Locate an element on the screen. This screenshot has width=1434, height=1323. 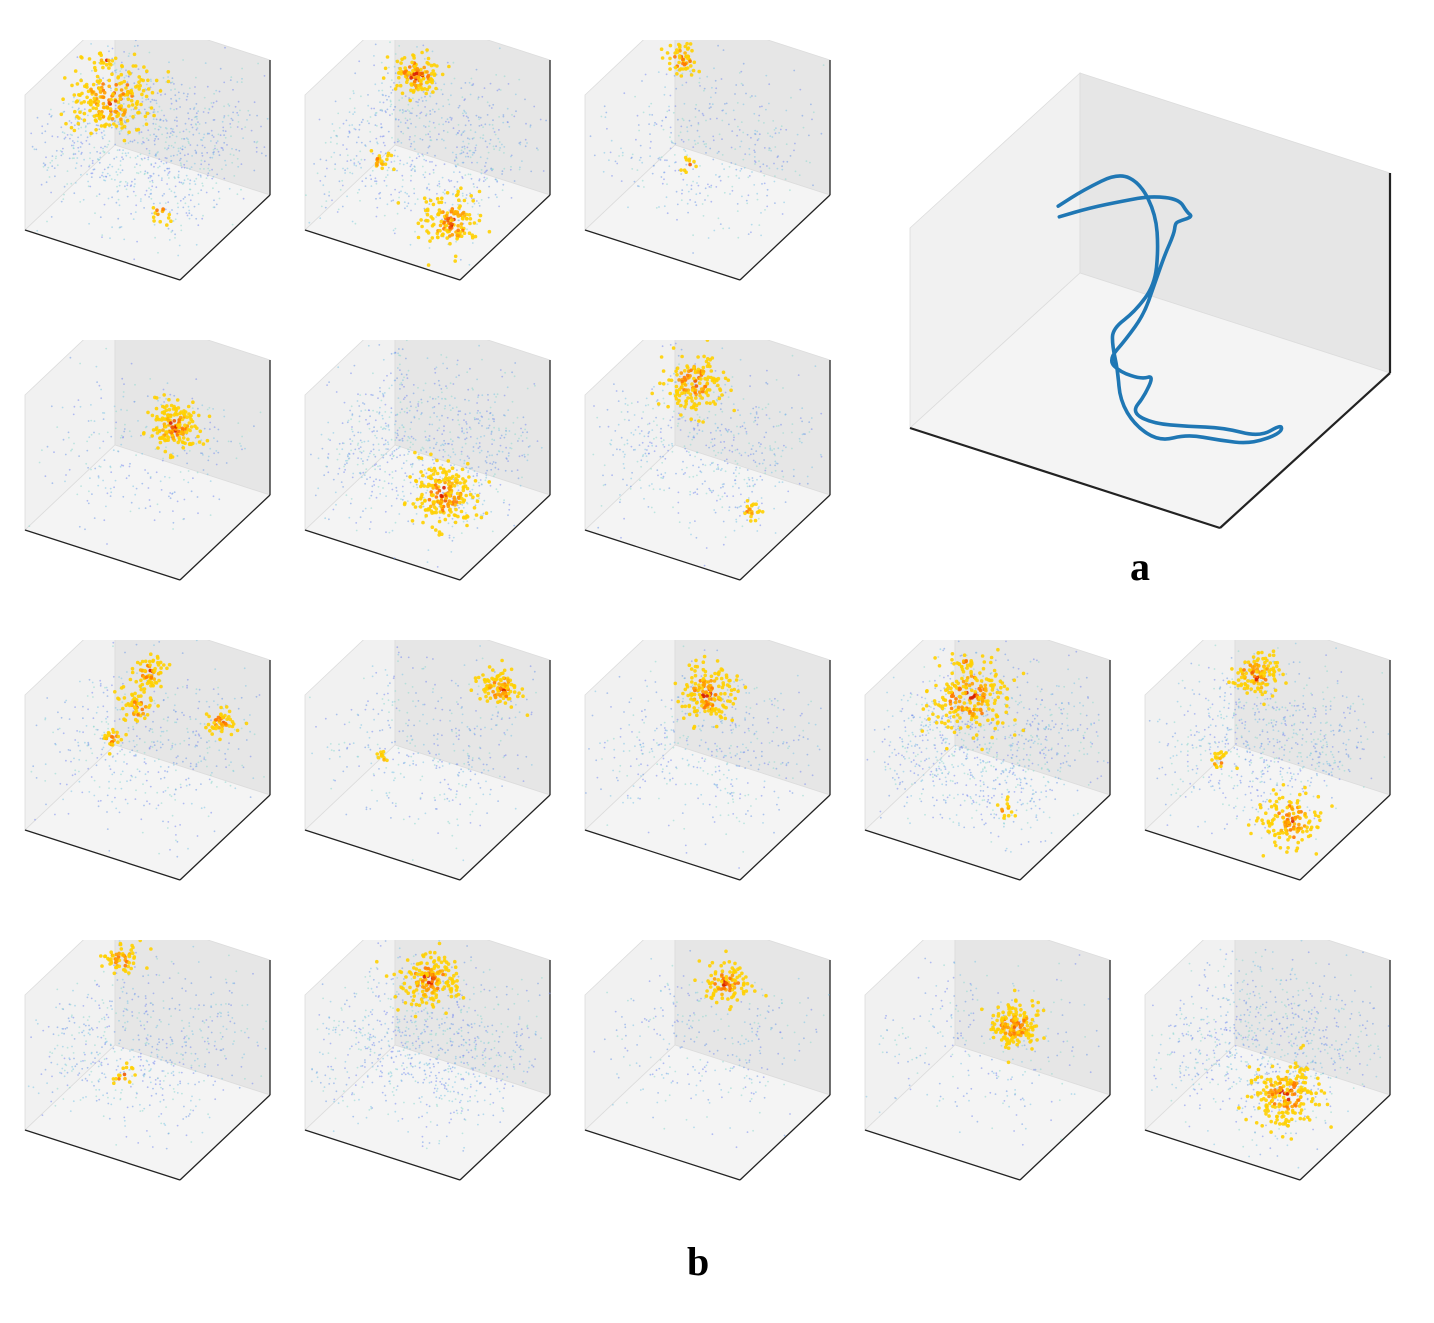
panel-label-a: a is located at coordinates (1140, 566).